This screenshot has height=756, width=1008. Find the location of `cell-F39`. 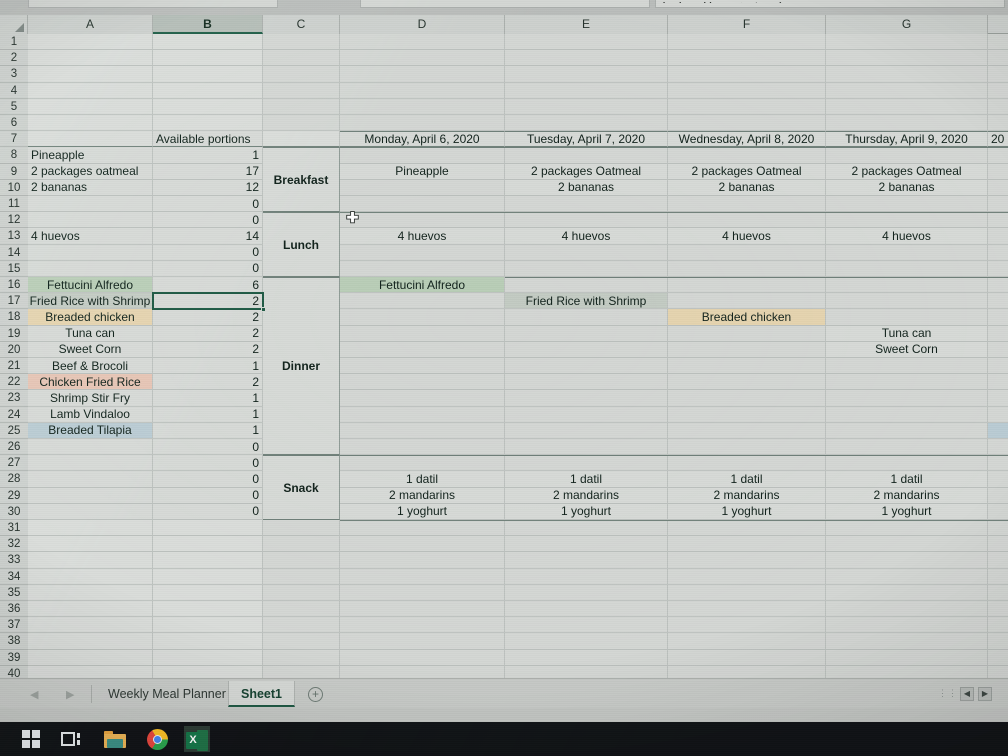

cell-F39 is located at coordinates (747, 657).